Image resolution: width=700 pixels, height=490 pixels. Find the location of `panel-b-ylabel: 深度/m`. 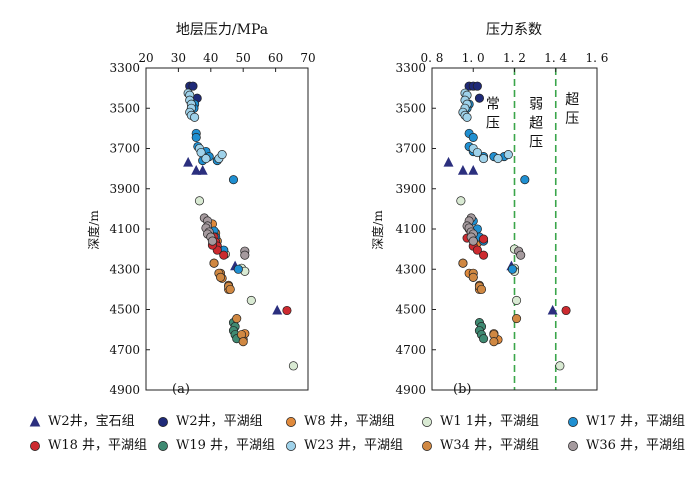

panel-b-ylabel: 深度/m is located at coordinates (377, 230).